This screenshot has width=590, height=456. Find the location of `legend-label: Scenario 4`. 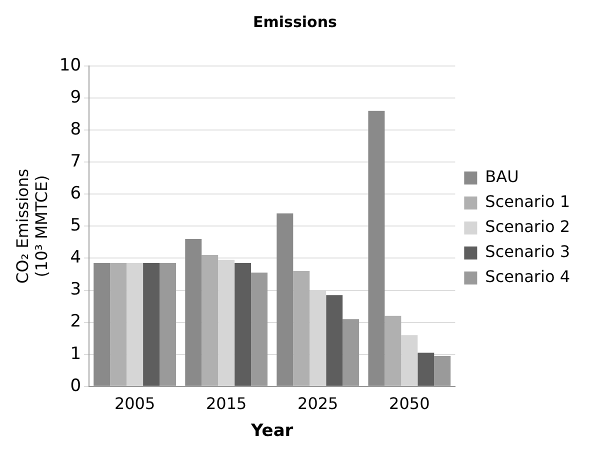

legend-label: Scenario 4 is located at coordinates (527, 276).